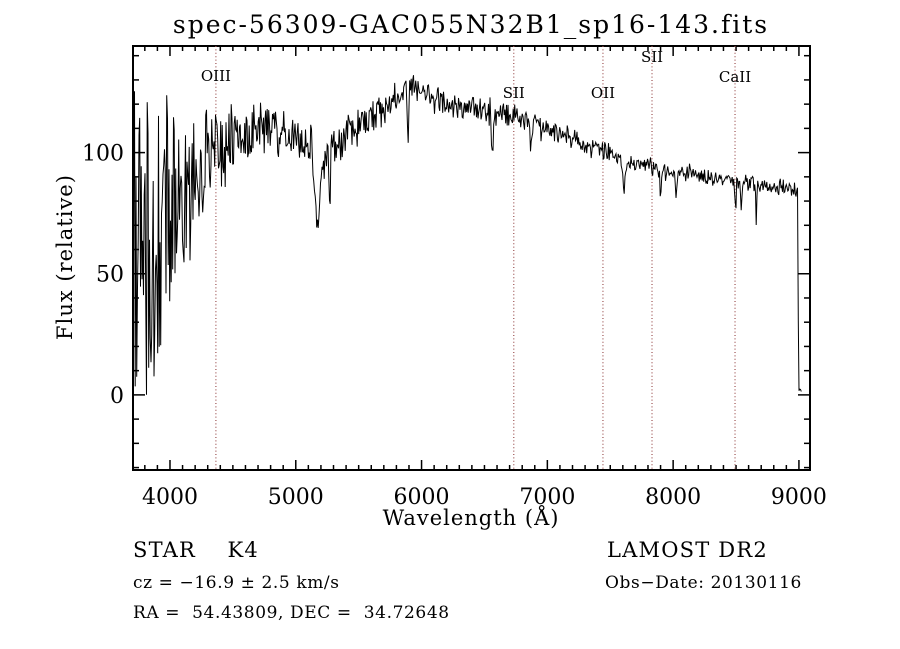 Image resolution: width=900 pixels, height=649 pixels. What do you see at coordinates (291, 613) in the screenshot?
I see `coordinates: RA = 54.43809, DEC = 34.72648` at bounding box center [291, 613].